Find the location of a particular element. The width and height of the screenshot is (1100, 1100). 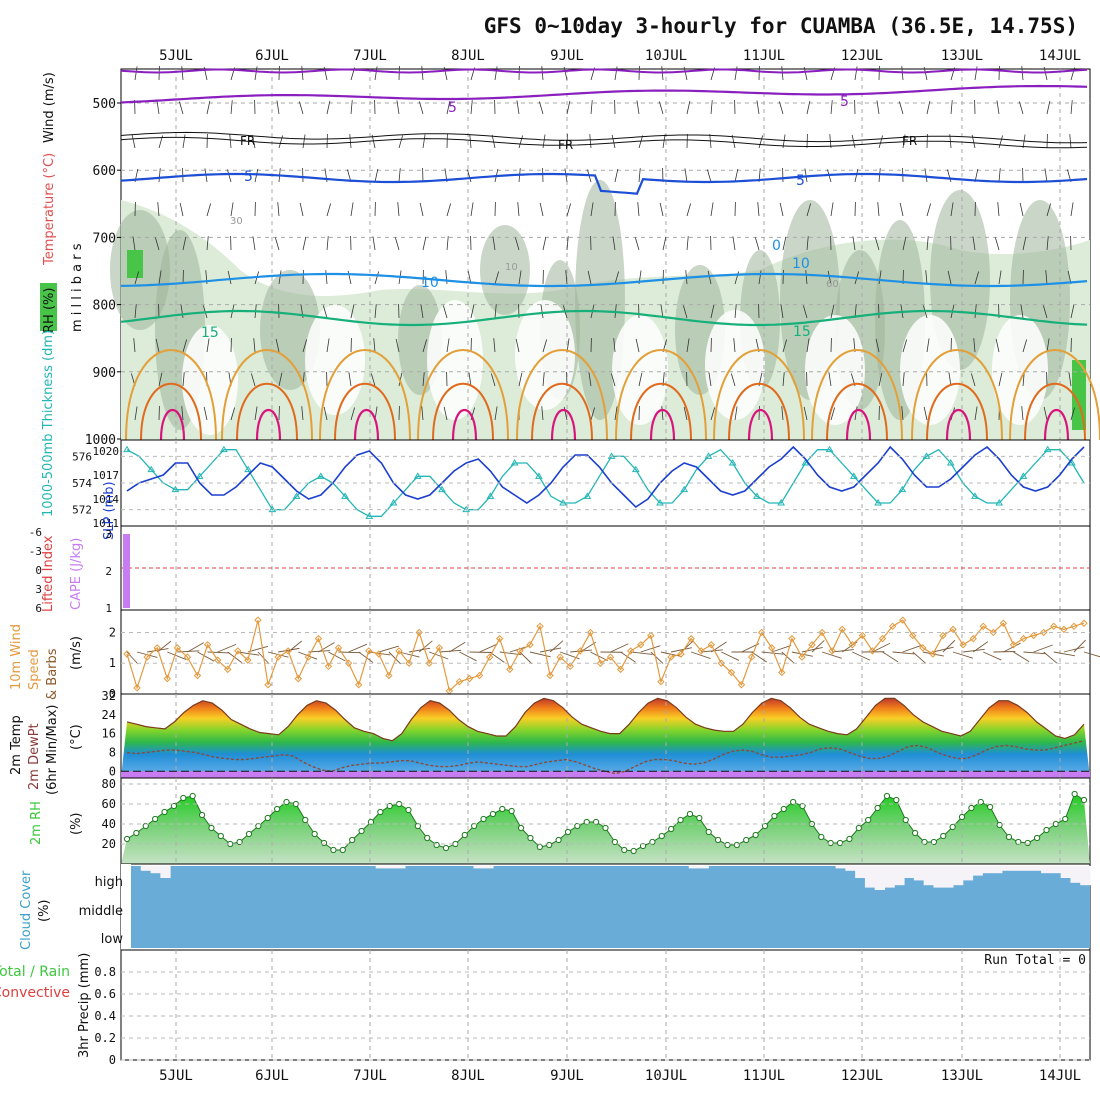

top-date-5JUL: 5JUL is located at coordinates (176, 56).